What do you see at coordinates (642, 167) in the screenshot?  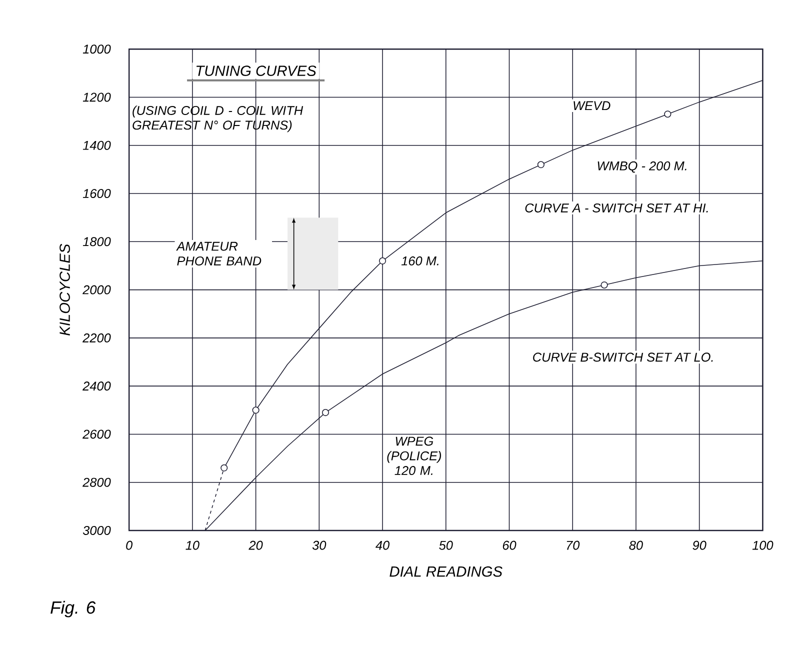 I see `annotation: WMBQ - 200 M.` at bounding box center [642, 167].